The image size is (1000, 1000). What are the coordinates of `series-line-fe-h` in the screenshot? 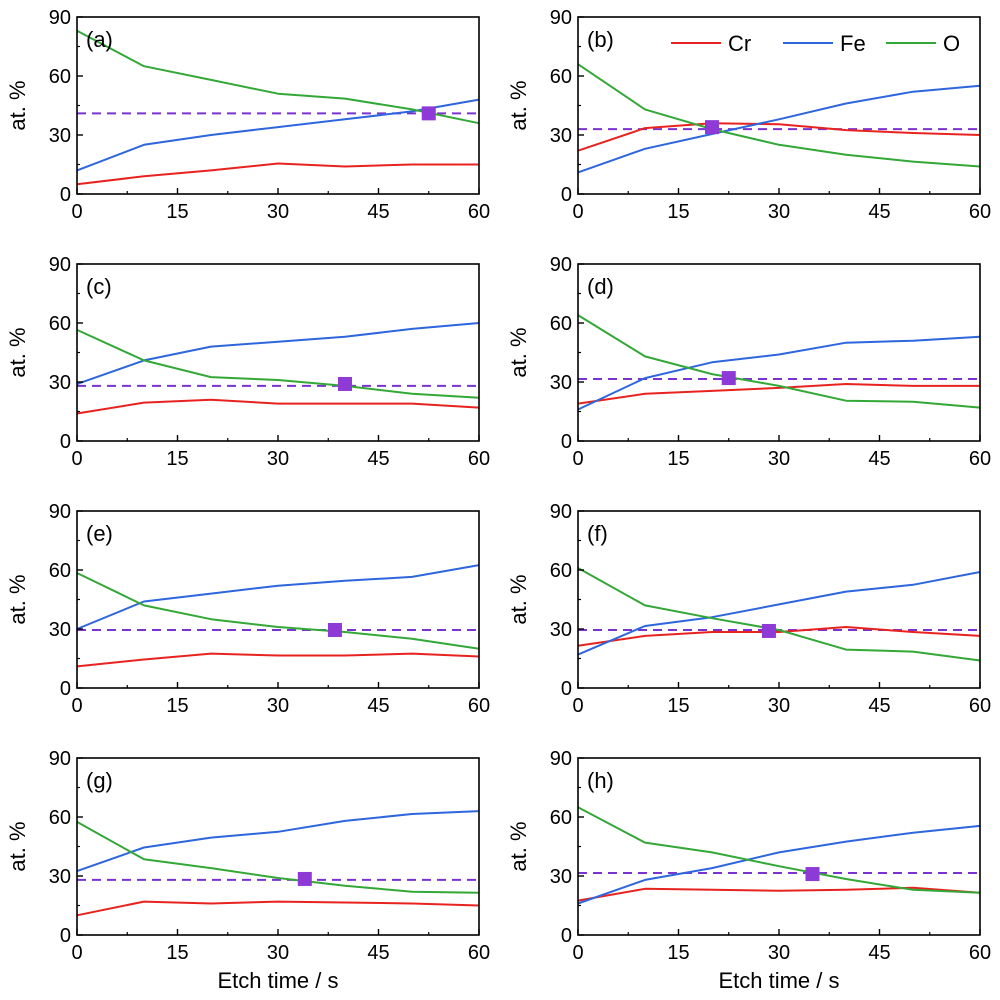 It's located at (779, 864).